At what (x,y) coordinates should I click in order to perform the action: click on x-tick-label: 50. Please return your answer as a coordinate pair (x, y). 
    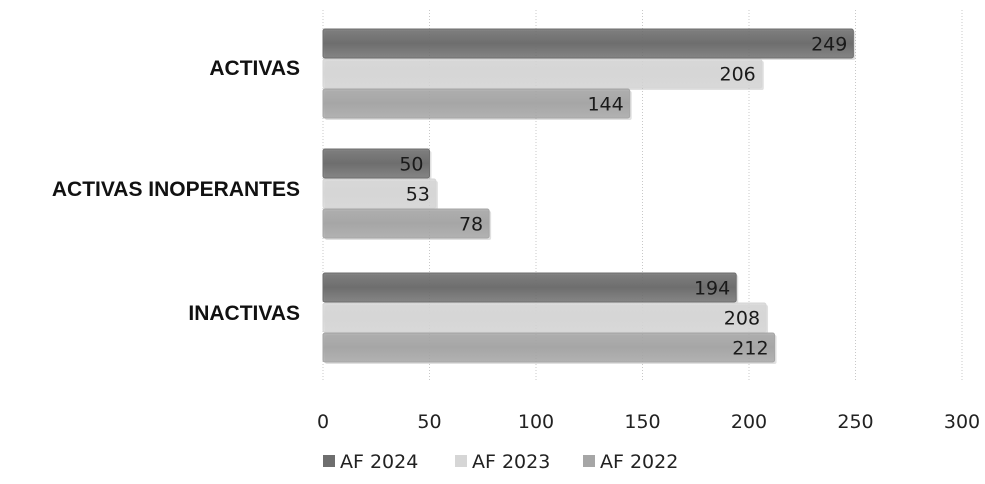
    Looking at the image, I should click on (429, 422).